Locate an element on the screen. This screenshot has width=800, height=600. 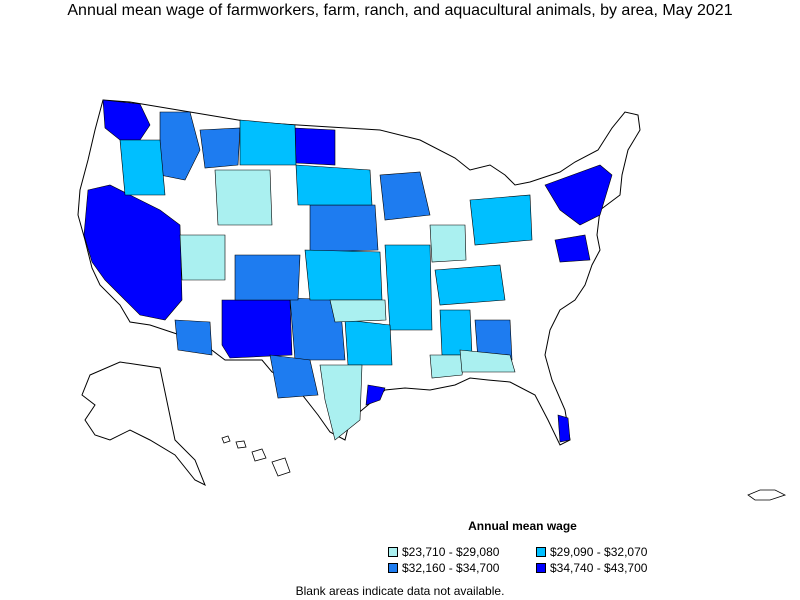
region-northeast is located at coordinates (578, 195).